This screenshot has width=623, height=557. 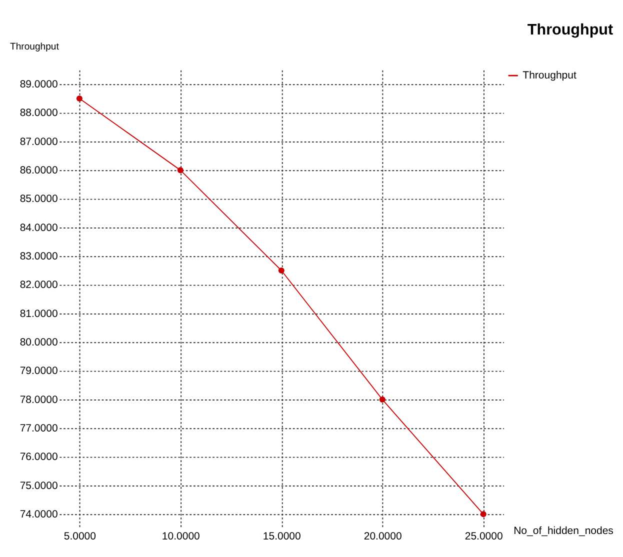 I want to click on x-axis-title: No_of_hidden_nodes, so click(x=564, y=530).